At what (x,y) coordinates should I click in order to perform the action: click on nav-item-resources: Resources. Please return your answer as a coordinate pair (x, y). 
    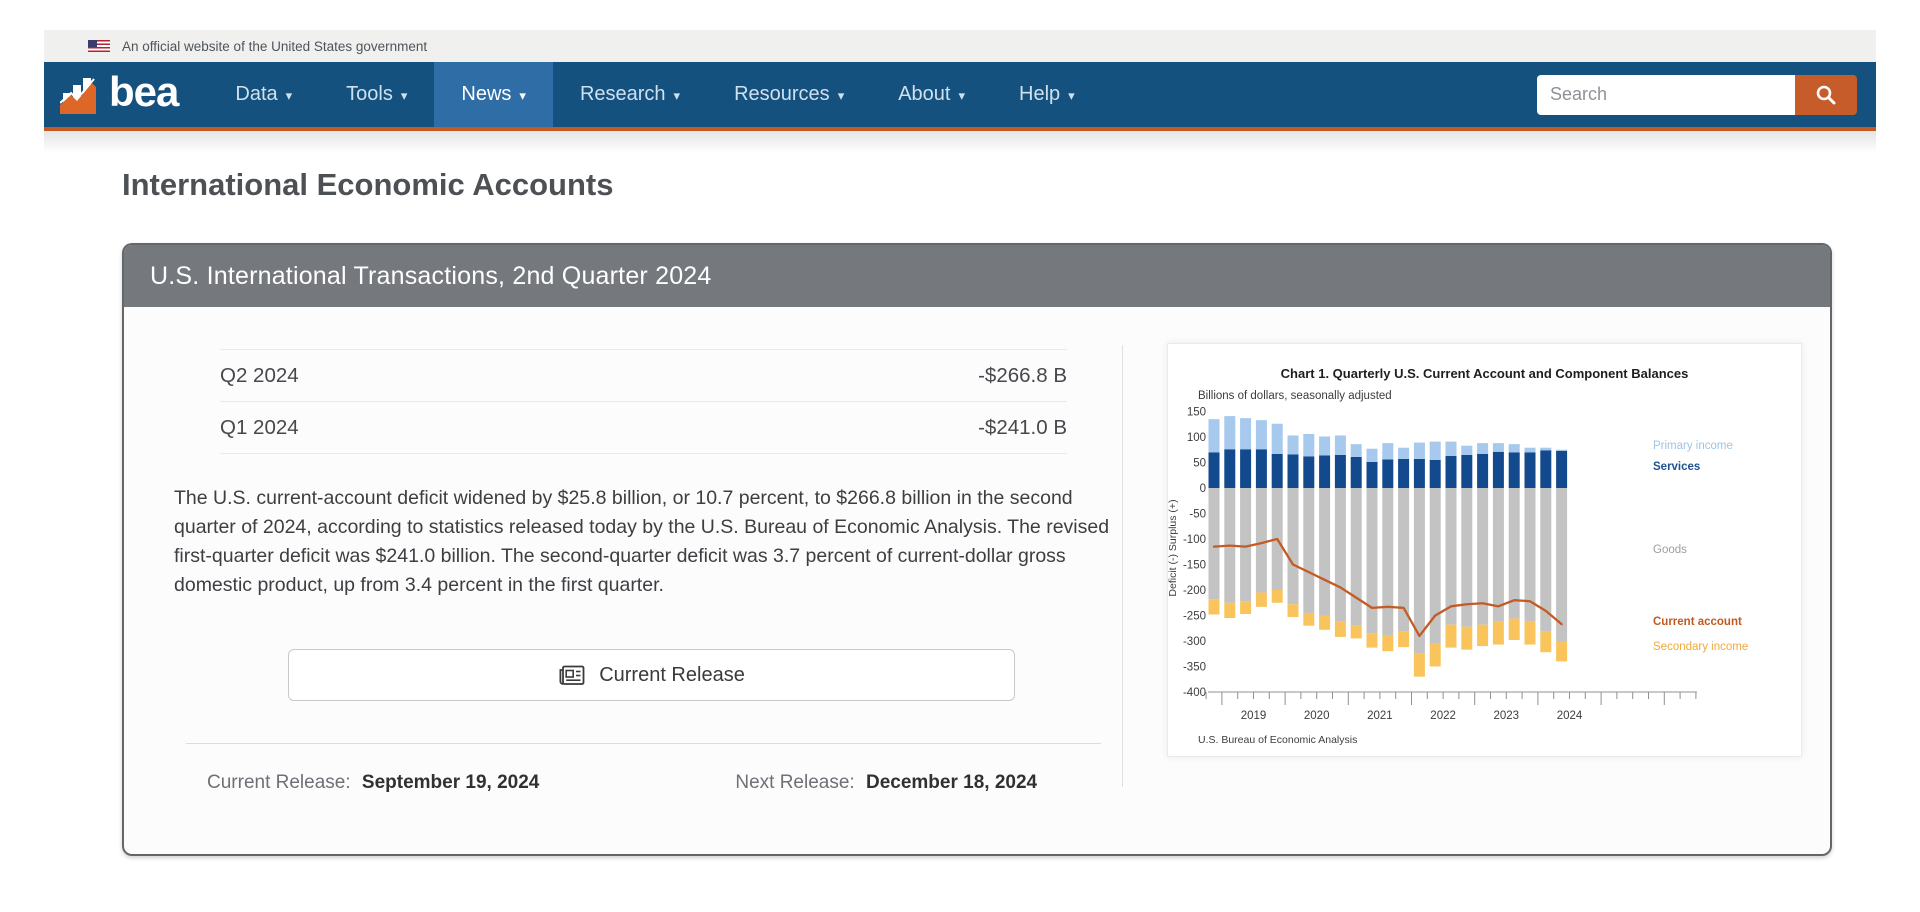
    Looking at the image, I should click on (789, 94).